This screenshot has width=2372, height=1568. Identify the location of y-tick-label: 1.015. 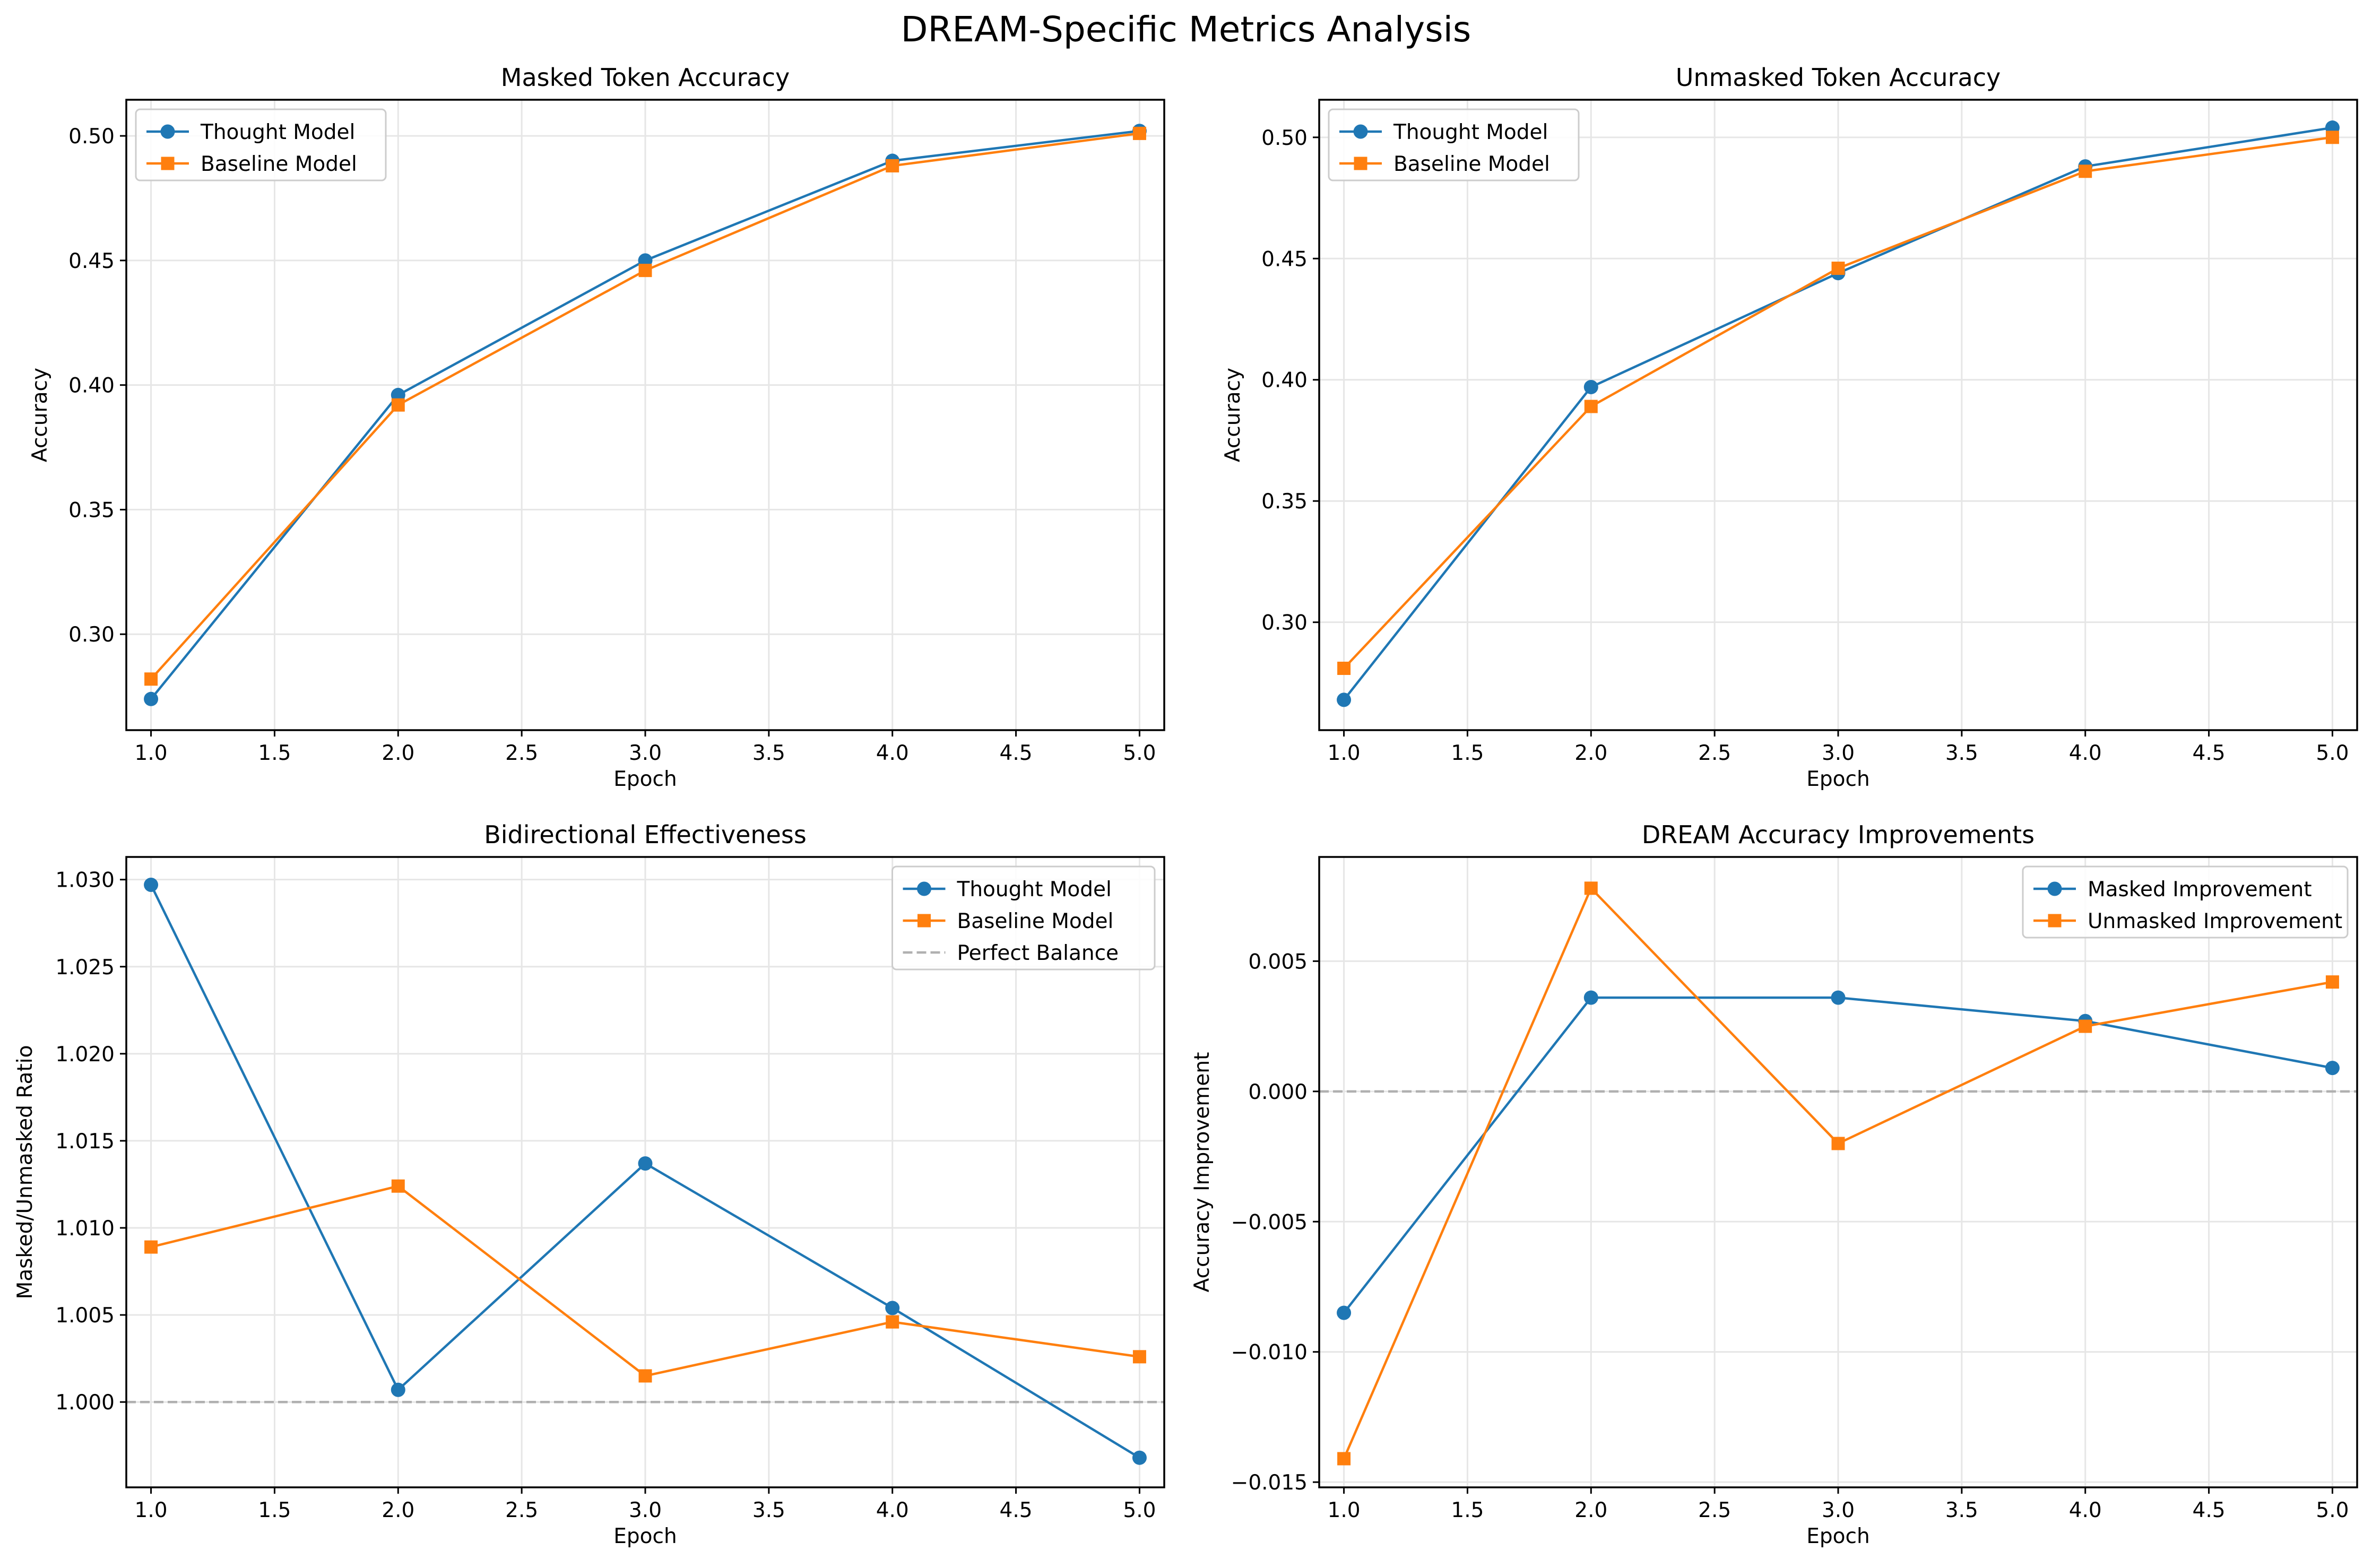
(85, 1142).